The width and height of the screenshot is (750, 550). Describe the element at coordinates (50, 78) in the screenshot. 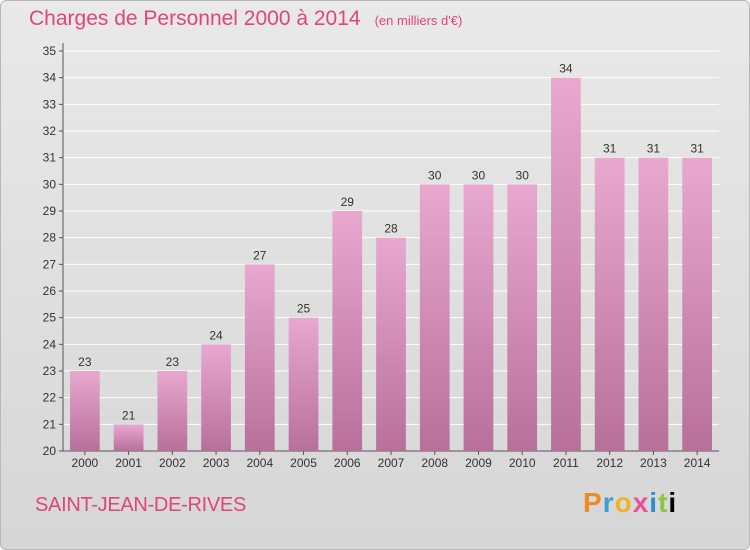

I see `y-tick-label: 34` at that location.